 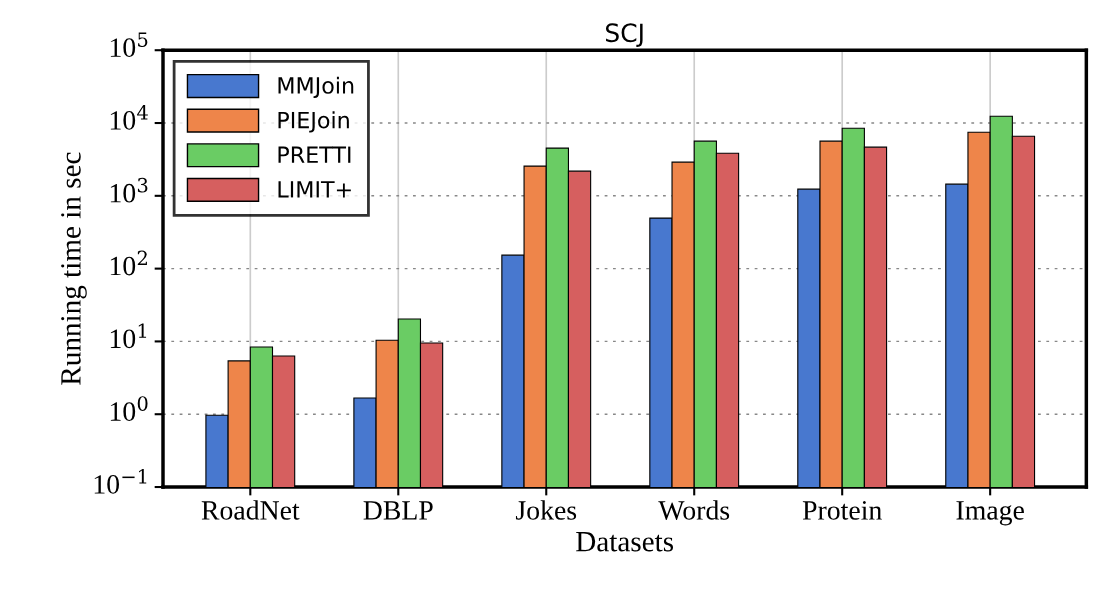 What do you see at coordinates (842, 510) in the screenshot?
I see `x-tick-label: Protein` at bounding box center [842, 510].